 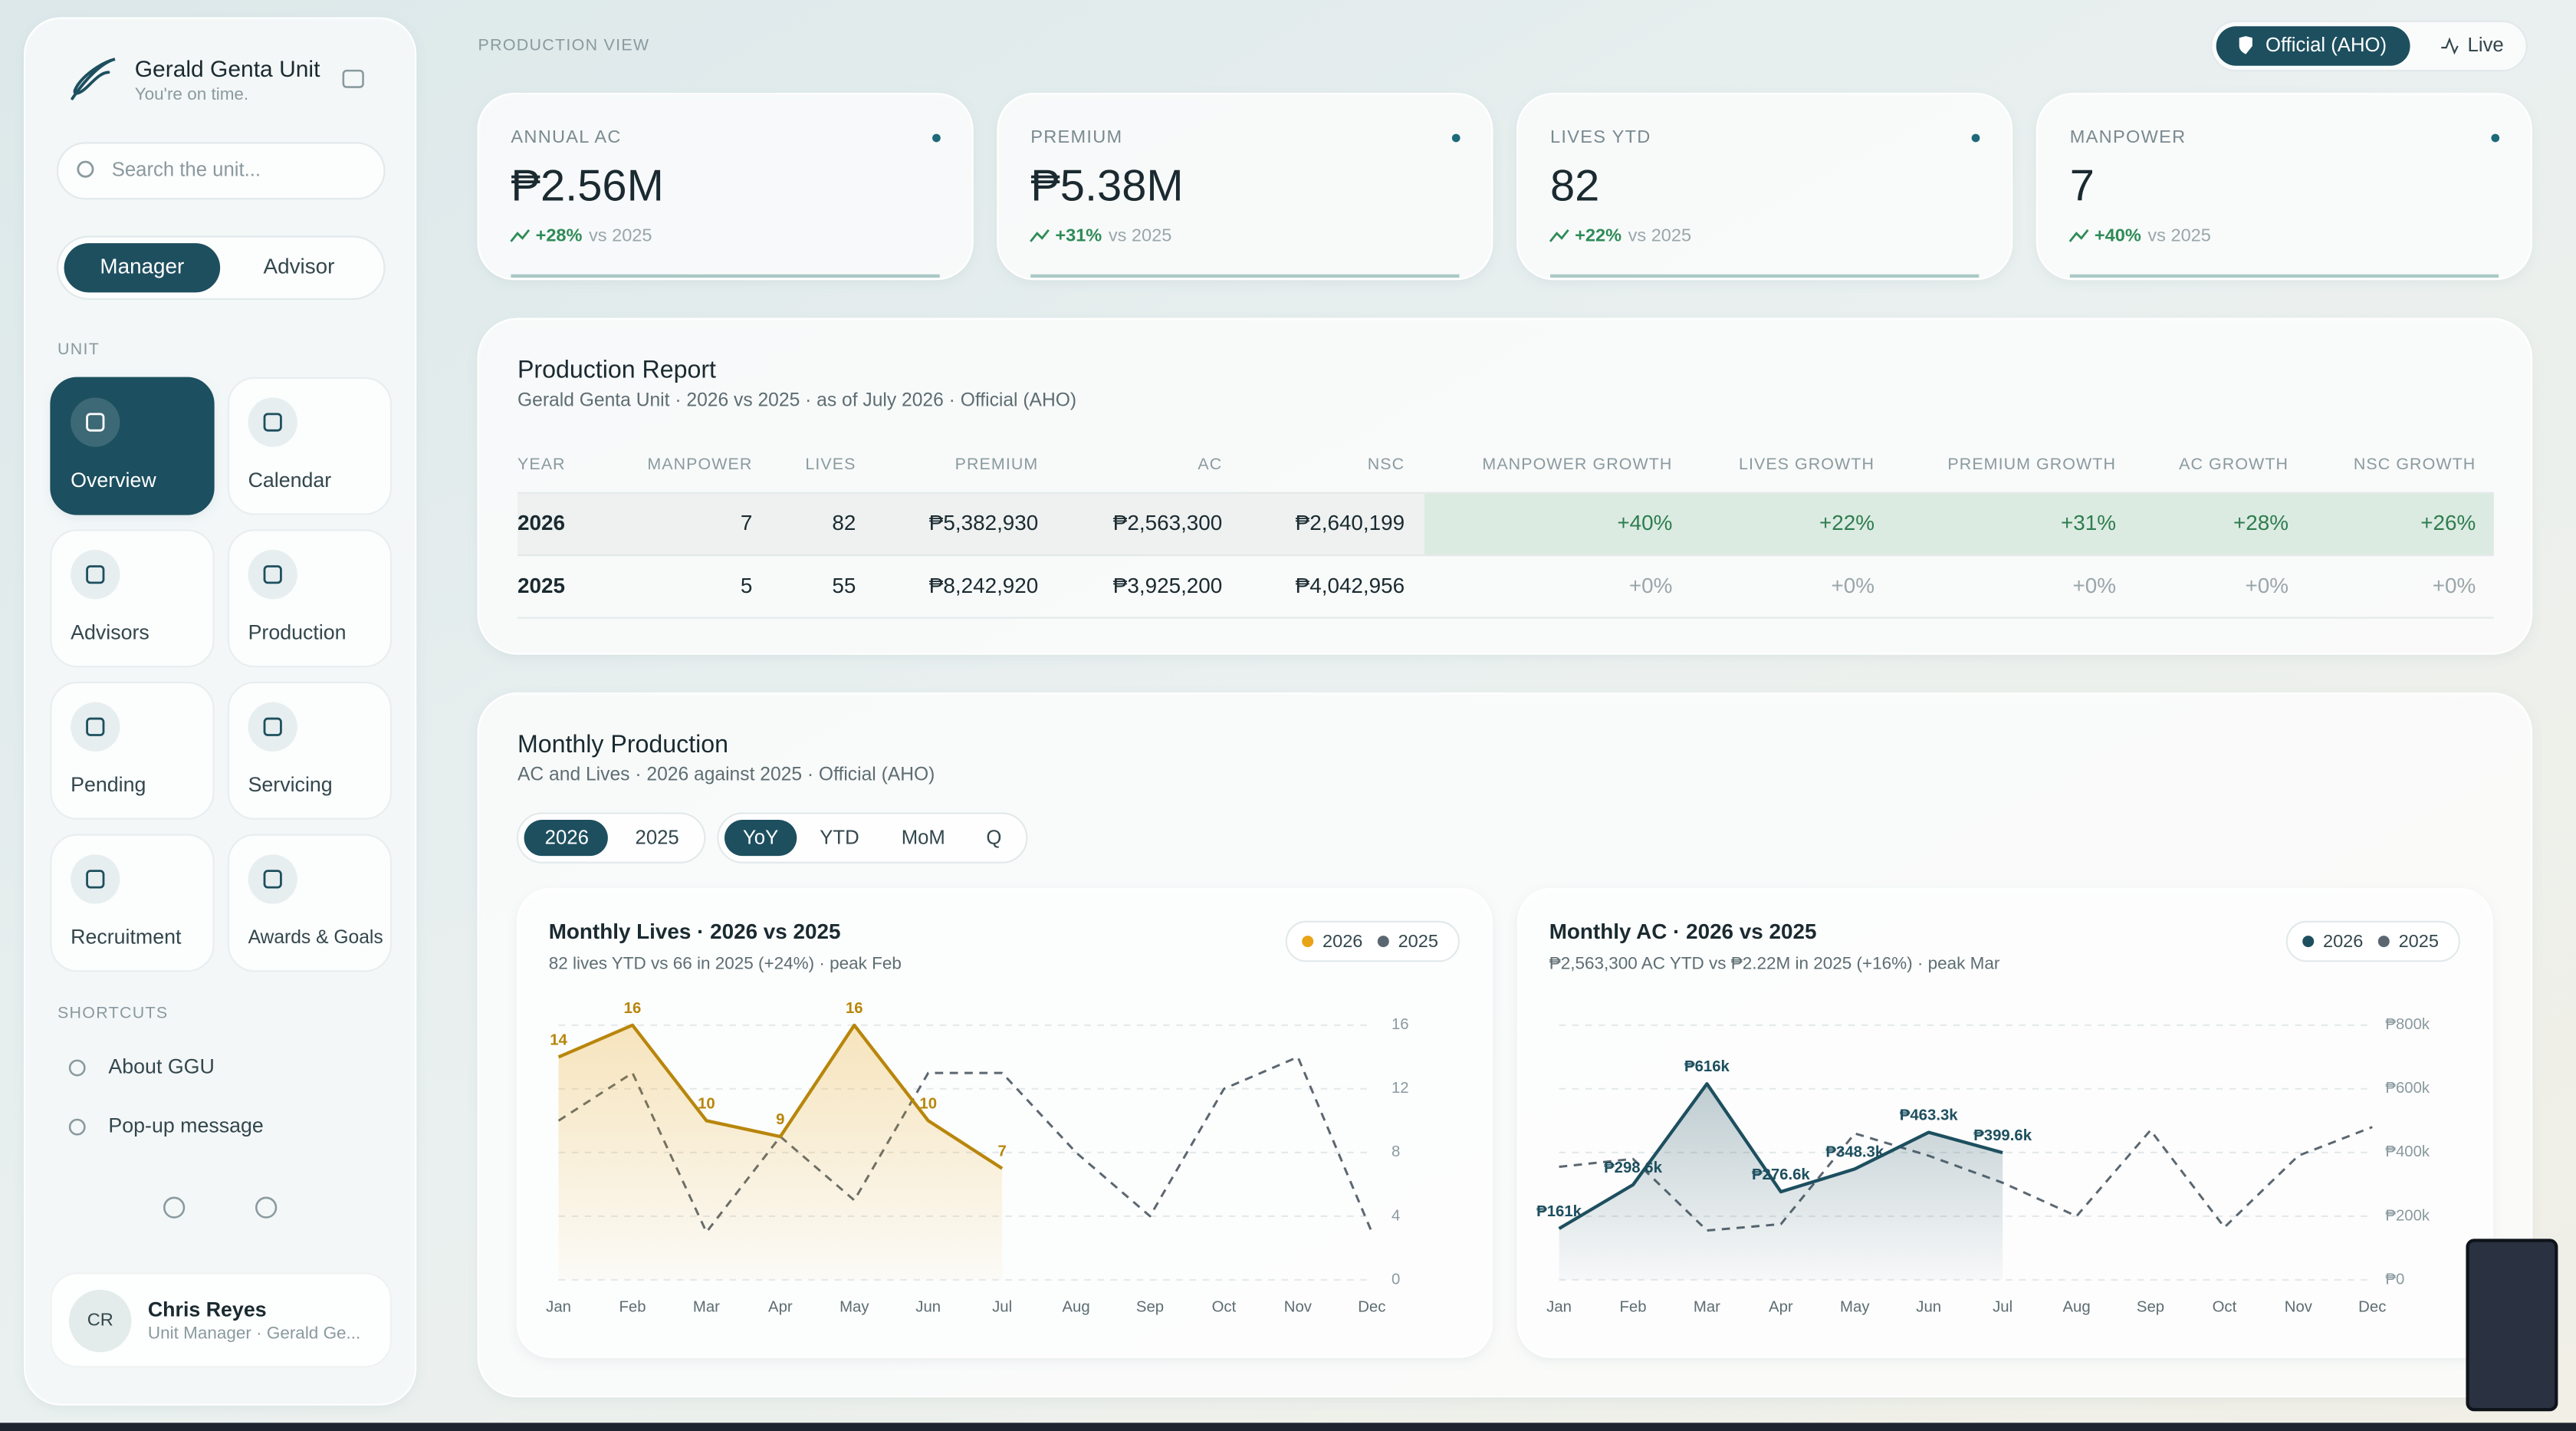 What do you see at coordinates (297, 632) in the screenshot?
I see `nav-label: Production` at bounding box center [297, 632].